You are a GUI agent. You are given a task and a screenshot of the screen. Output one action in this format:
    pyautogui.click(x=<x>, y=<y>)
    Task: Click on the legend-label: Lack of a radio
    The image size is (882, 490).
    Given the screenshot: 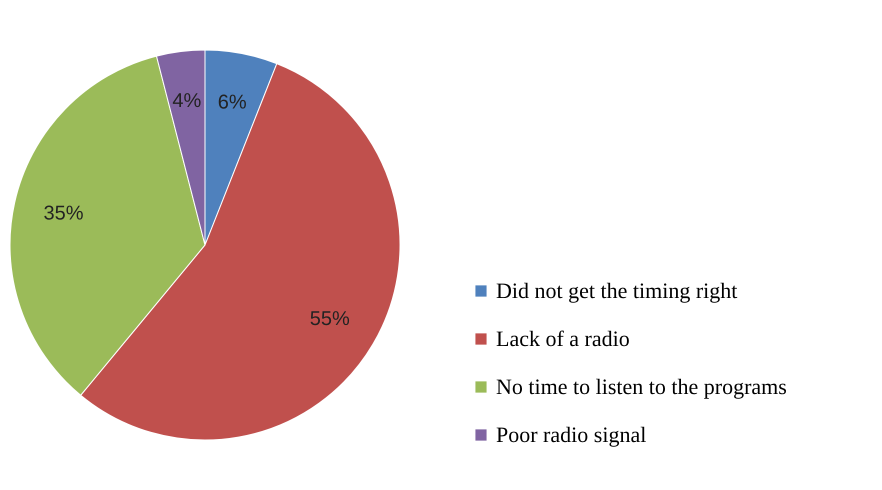 What is the action you would take?
    pyautogui.click(x=563, y=338)
    